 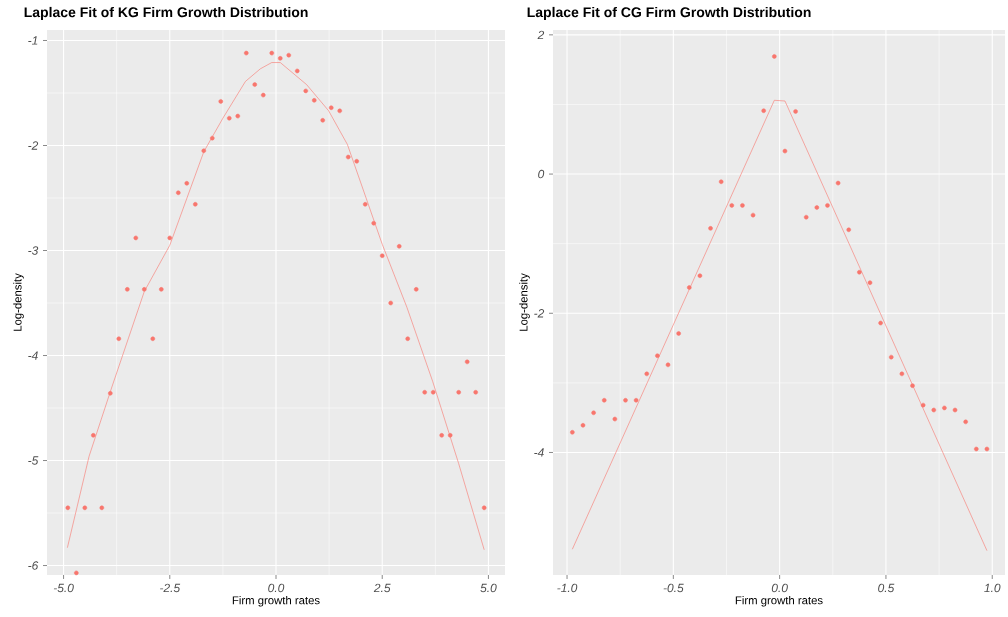 I want to click on chart-title: Laplace Fit of CG Firm Growth Distribution, so click(x=669, y=13).